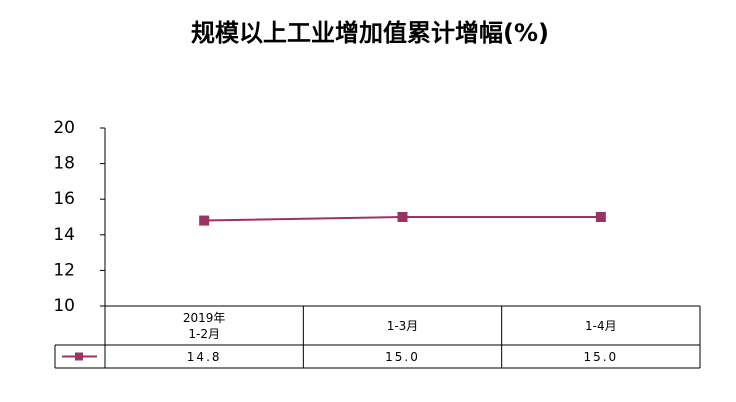 This screenshot has height=402, width=736. I want to click on category-label: 2019年 1-2月, so click(204, 325).